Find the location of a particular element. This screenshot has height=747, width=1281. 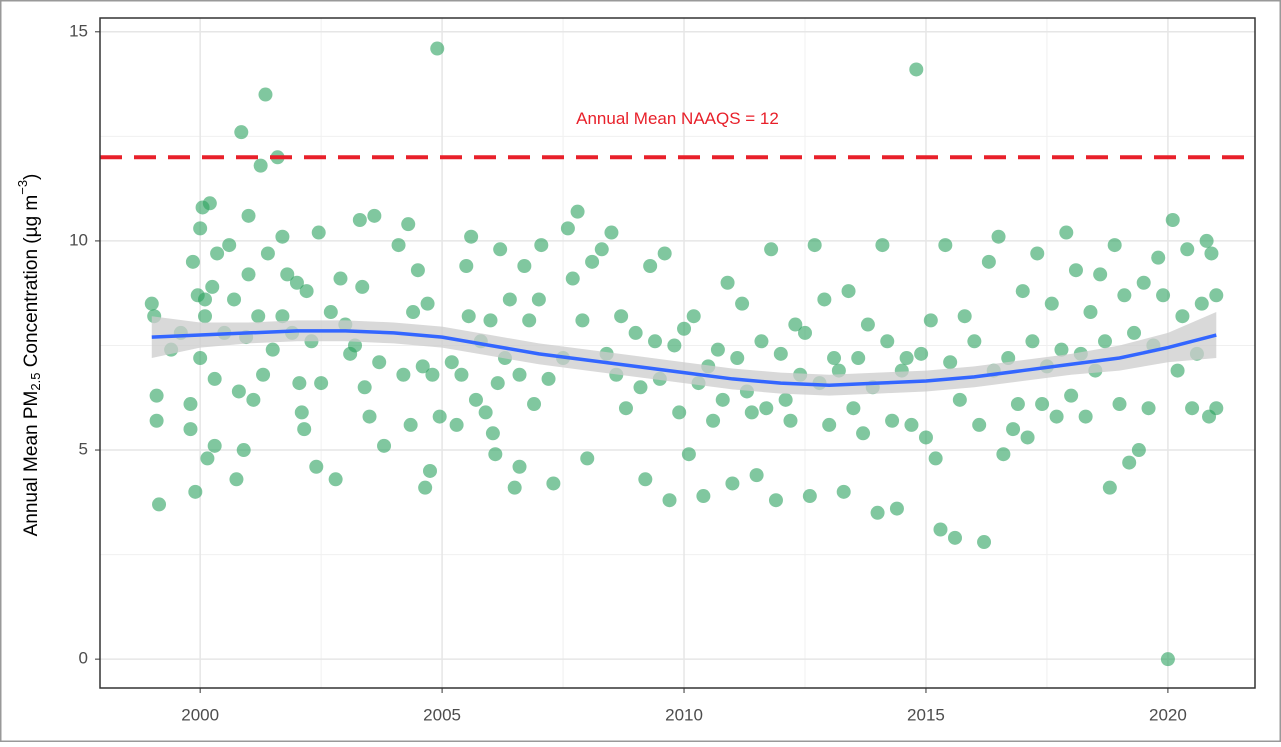

y-tick-label: 15 is located at coordinates (78, 30).